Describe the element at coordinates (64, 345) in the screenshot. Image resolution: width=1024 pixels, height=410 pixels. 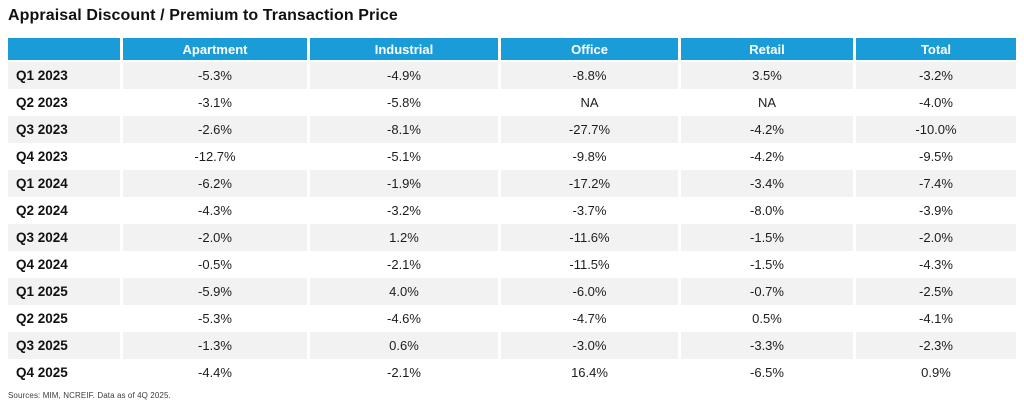
I see `row-label: Q3 2025` at that location.